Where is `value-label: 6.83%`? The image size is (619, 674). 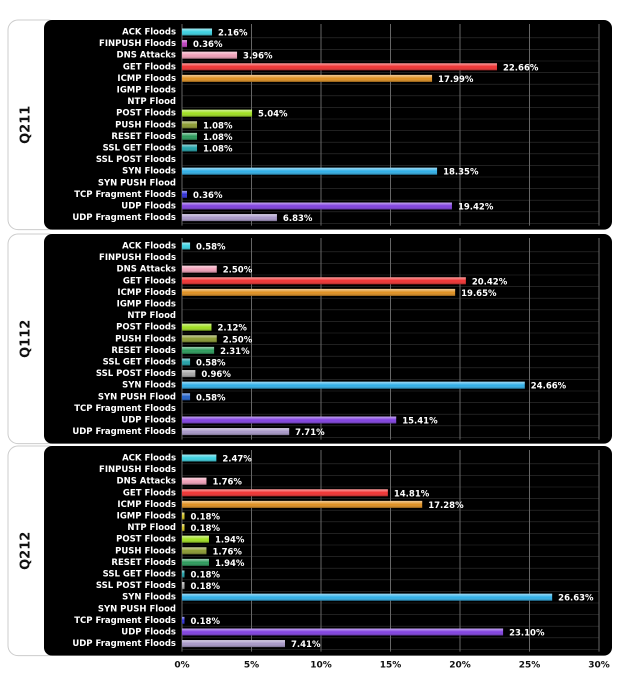
value-label: 6.83% is located at coordinates (298, 219).